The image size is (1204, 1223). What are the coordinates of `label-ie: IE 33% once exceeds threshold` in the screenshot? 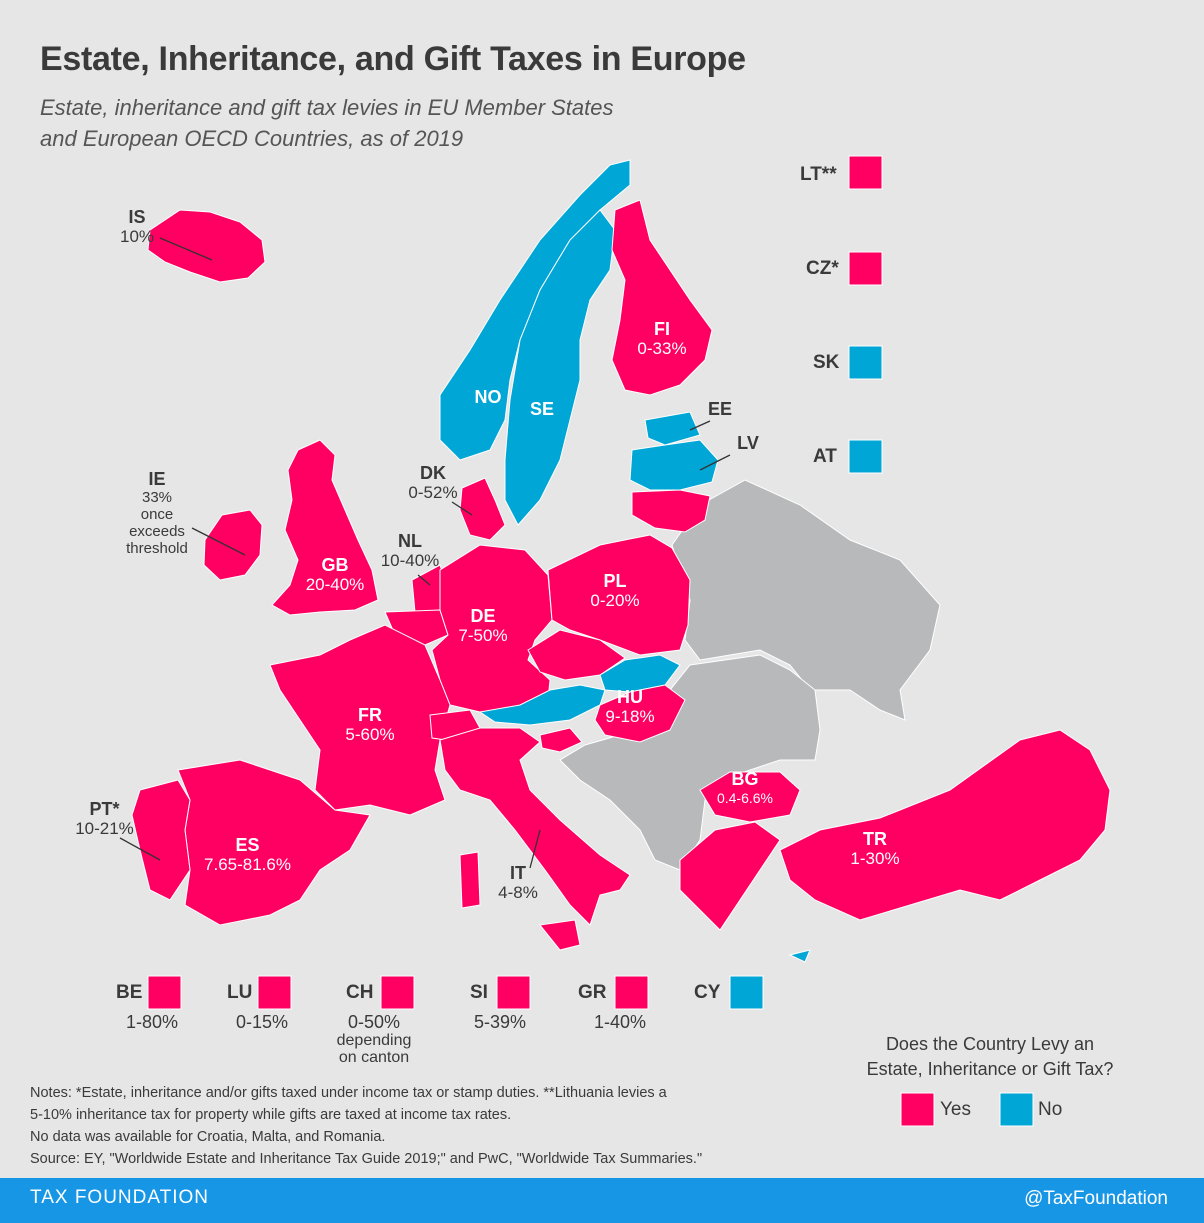 It's located at (157, 513).